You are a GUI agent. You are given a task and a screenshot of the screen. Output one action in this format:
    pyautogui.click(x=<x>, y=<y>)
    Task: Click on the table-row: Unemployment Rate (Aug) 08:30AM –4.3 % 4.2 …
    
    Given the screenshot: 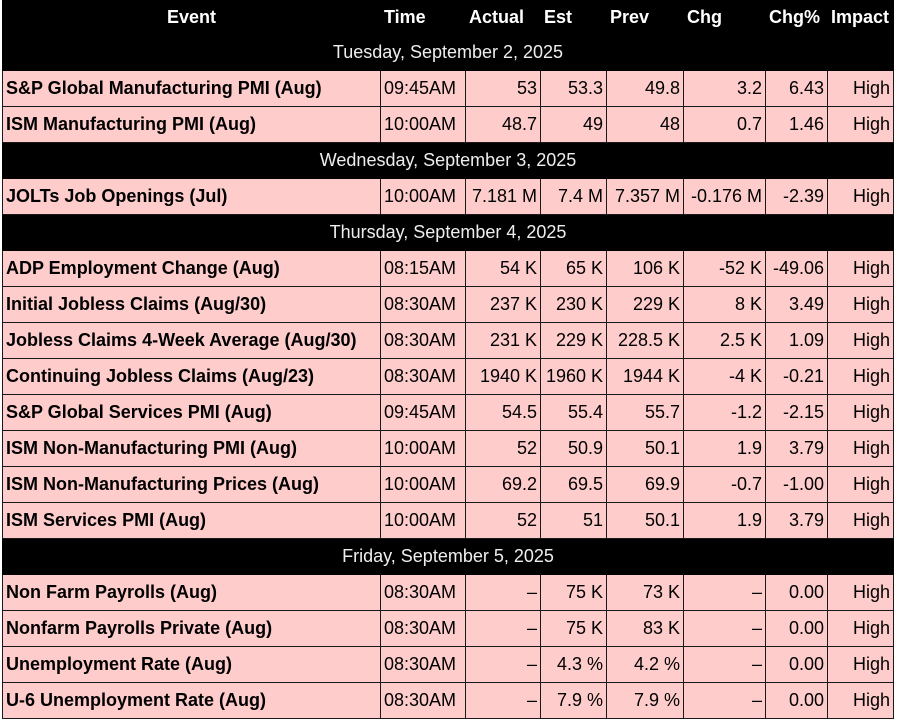 What is the action you would take?
    pyautogui.click(x=448, y=664)
    